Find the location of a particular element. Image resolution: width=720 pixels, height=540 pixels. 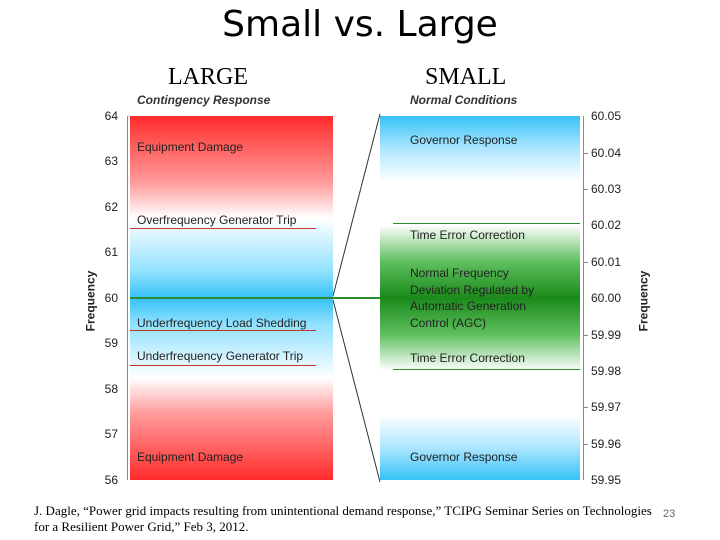

band-label-agc-line4: Control (AGC) is located at coordinates (448, 323).